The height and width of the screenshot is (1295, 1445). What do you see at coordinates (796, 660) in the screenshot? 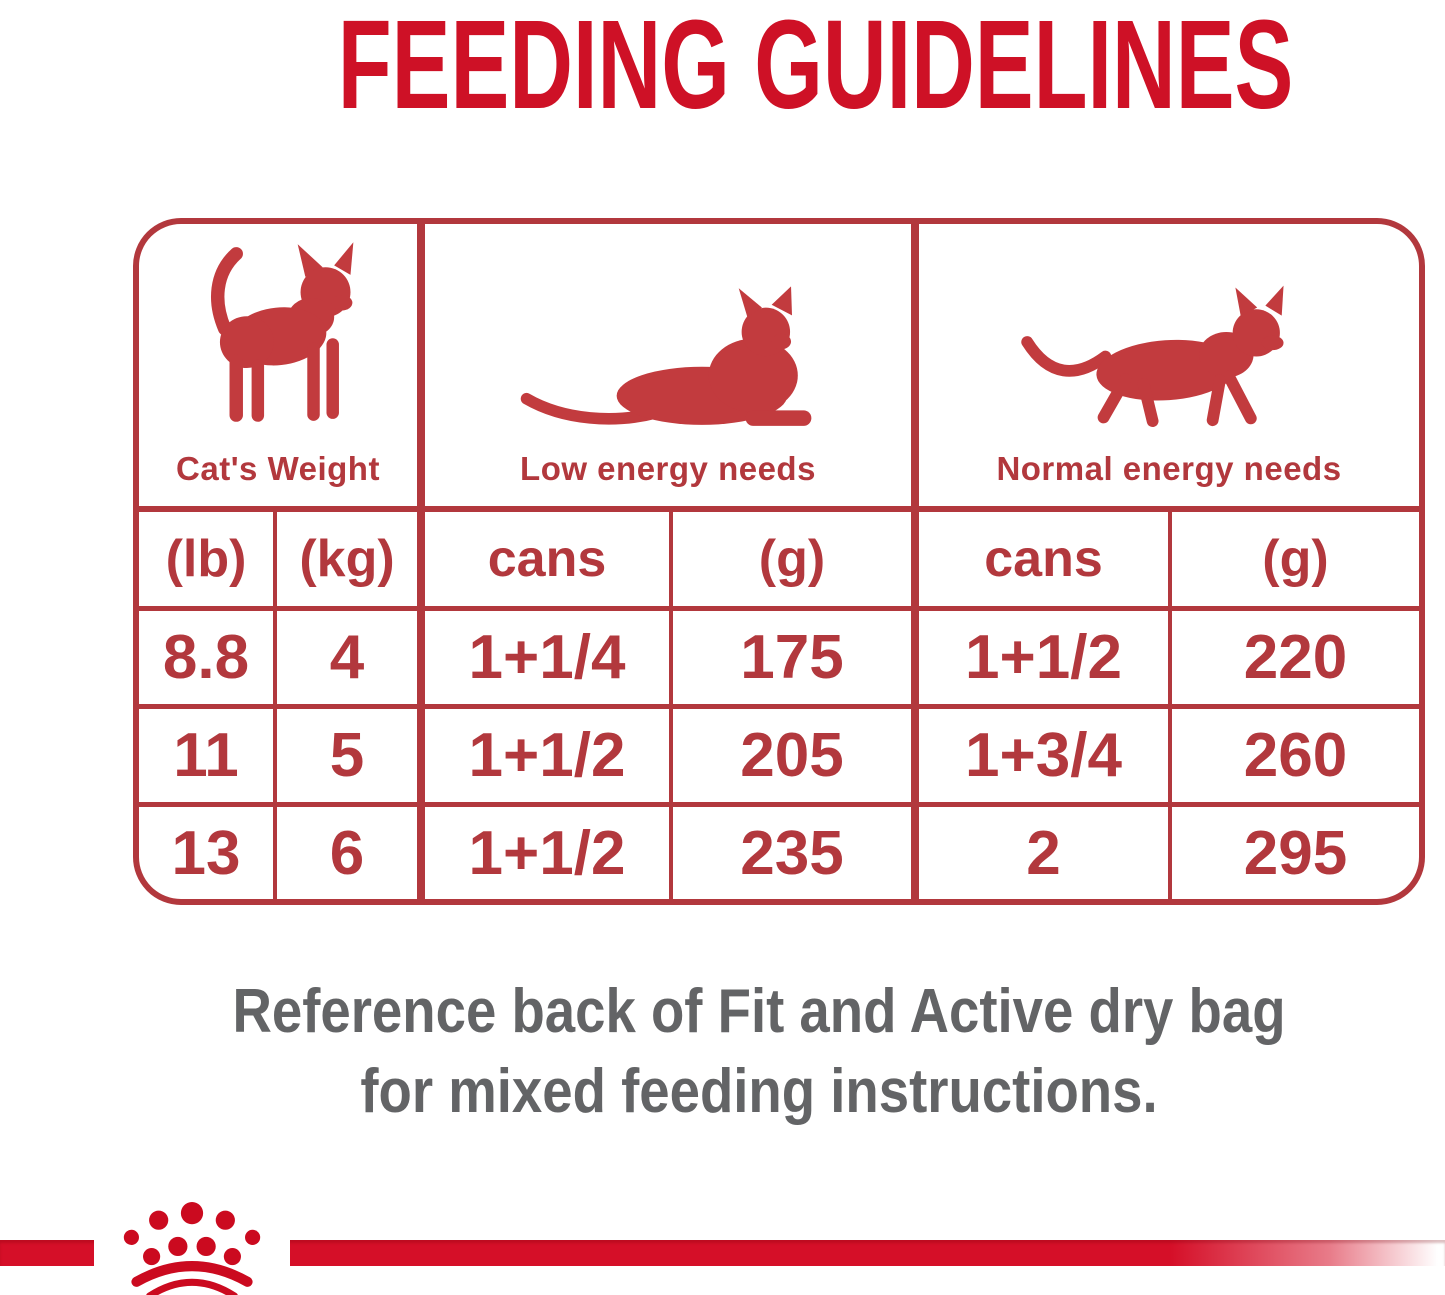
I see `table-cell: 175` at bounding box center [796, 660].